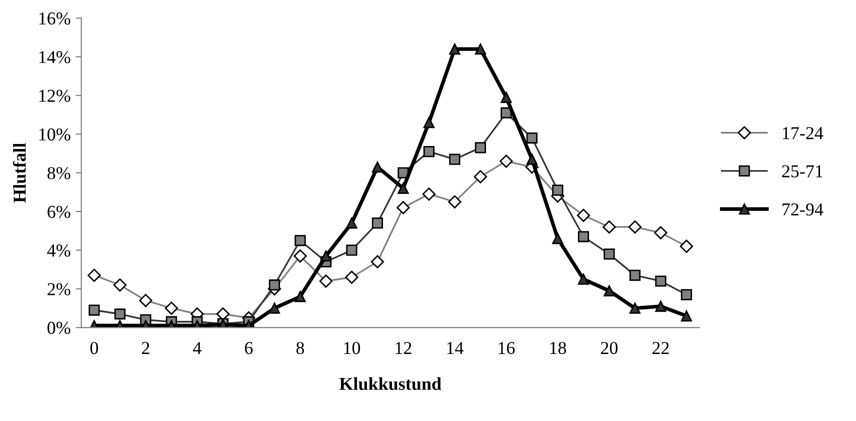  What do you see at coordinates (404, 348) in the screenshot?
I see `x-tick-label: 12` at bounding box center [404, 348].